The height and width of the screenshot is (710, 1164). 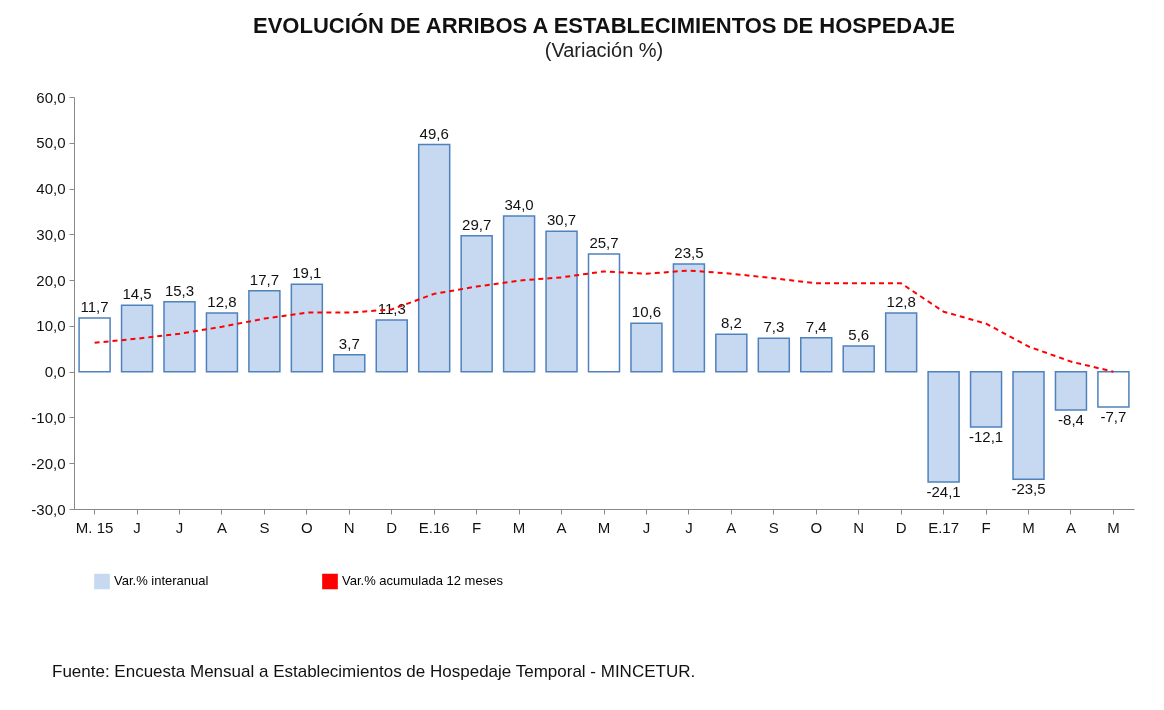 I want to click on data-label: 11,3, so click(x=391, y=308).